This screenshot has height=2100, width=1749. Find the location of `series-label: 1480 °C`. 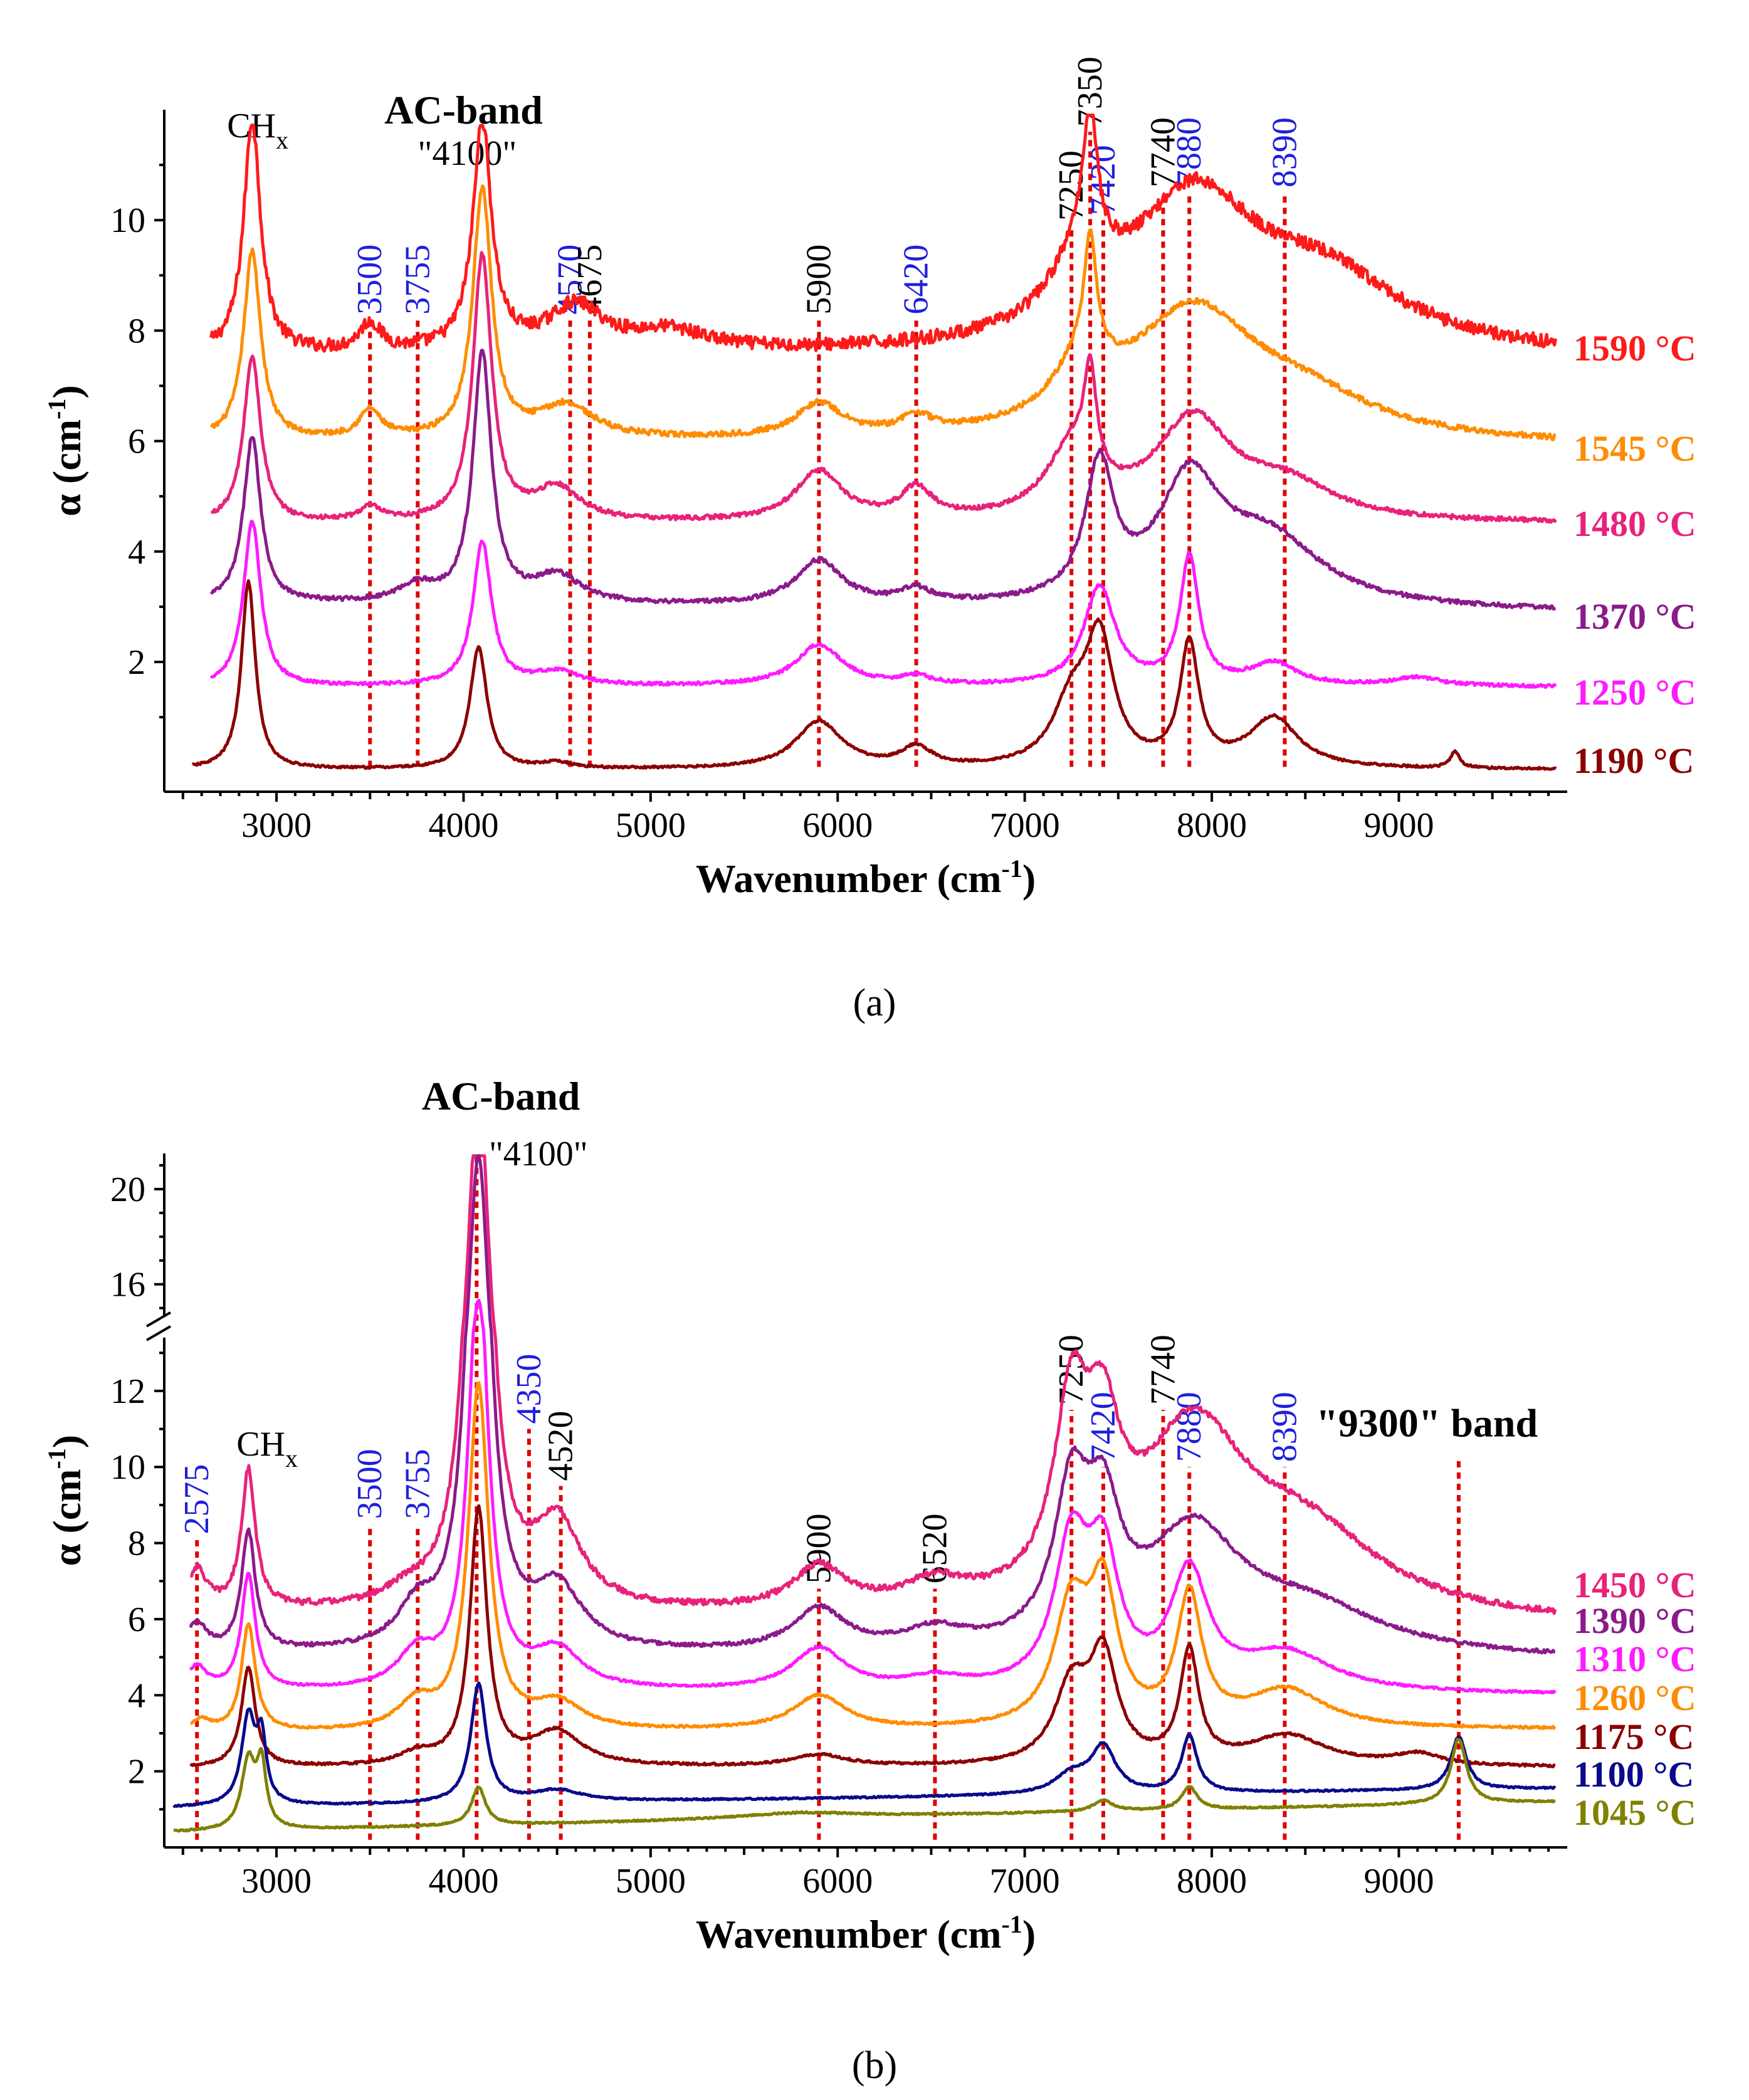

series-label: 1480 °C is located at coordinates (1634, 523).